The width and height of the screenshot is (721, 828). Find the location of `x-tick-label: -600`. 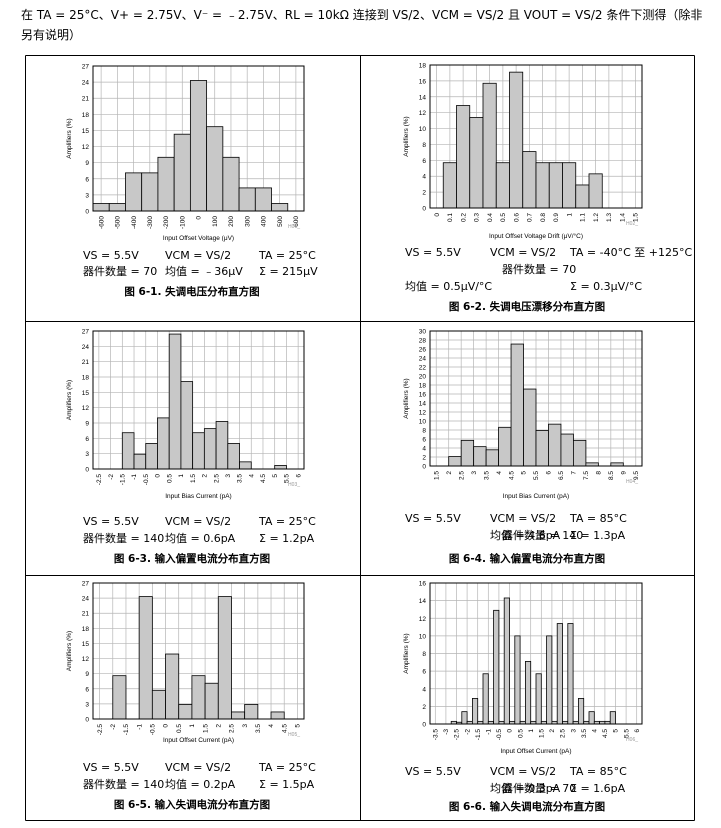

x-tick-label: -600 is located at coordinates (101, 222).